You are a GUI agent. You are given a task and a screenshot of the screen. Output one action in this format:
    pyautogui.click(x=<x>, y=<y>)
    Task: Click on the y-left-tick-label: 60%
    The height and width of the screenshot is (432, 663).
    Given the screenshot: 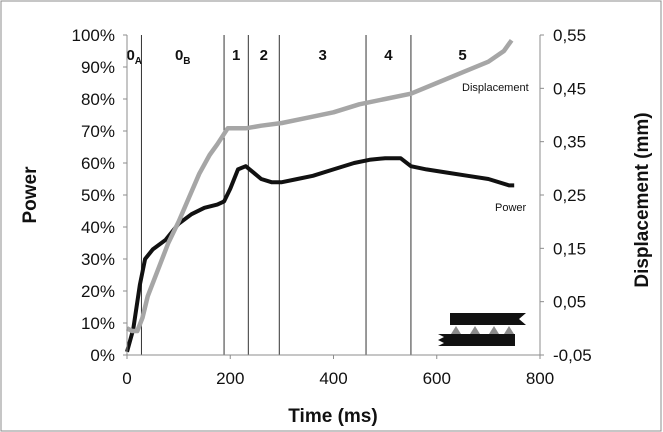 What is the action you would take?
    pyautogui.click(x=98, y=163)
    